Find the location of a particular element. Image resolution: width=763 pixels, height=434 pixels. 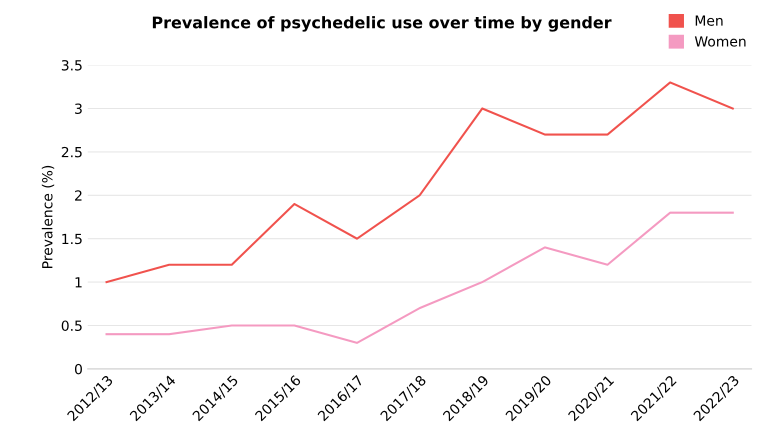

y-tick-label: 2 is located at coordinates (78, 195).